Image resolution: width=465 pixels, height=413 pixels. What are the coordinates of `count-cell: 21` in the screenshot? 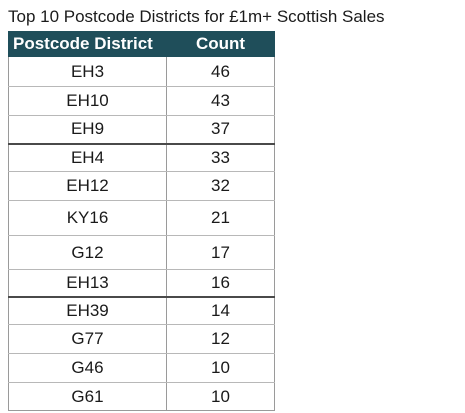 It's located at (220, 218).